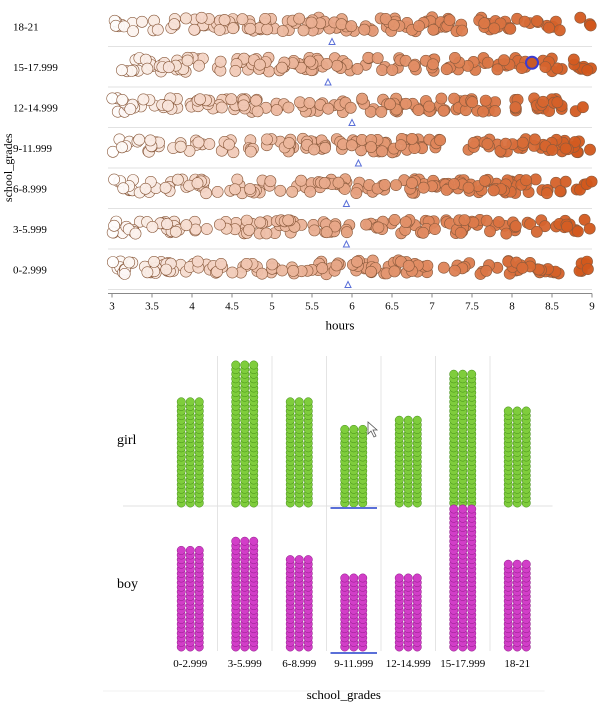 The height and width of the screenshot is (710, 598). Describe the element at coordinates (30, 270) in the screenshot. I see `y-tick-label: 0-2.999` at that location.